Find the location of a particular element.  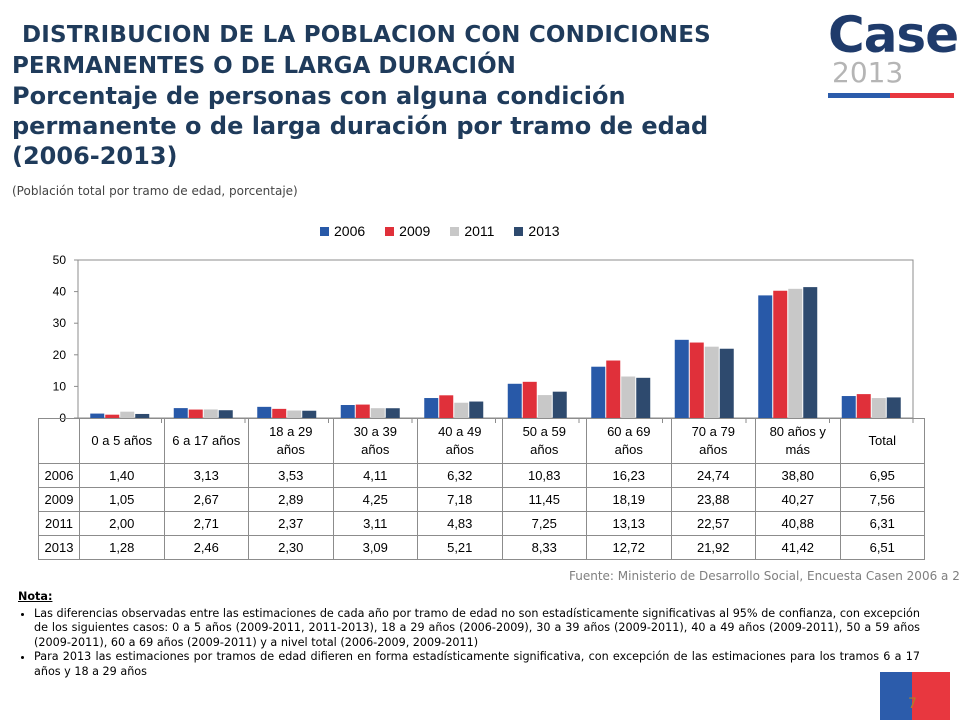

legend-item-2006: 2006 is located at coordinates (342, 231).